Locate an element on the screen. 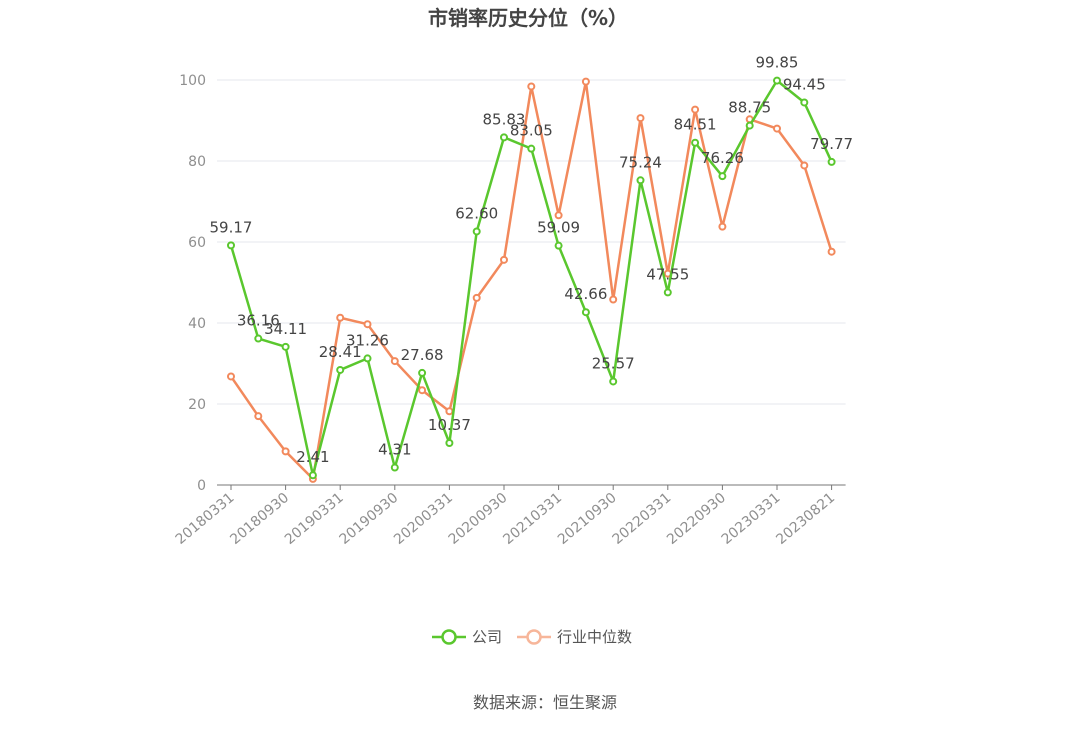 The image size is (1090, 729). legend-label: 行业中位数 is located at coordinates (594, 637).